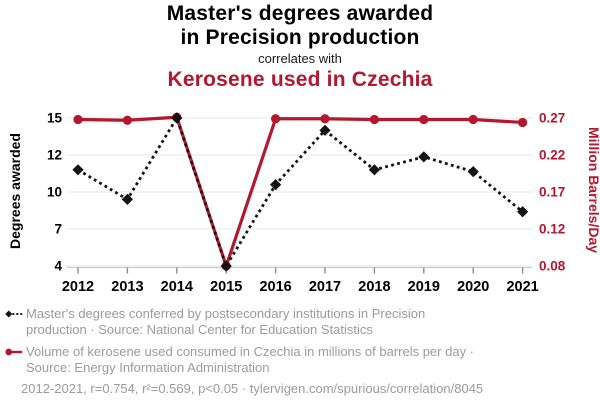  Describe the element at coordinates (127, 287) in the screenshot. I see `x-axis-tick-label: 2013` at that location.